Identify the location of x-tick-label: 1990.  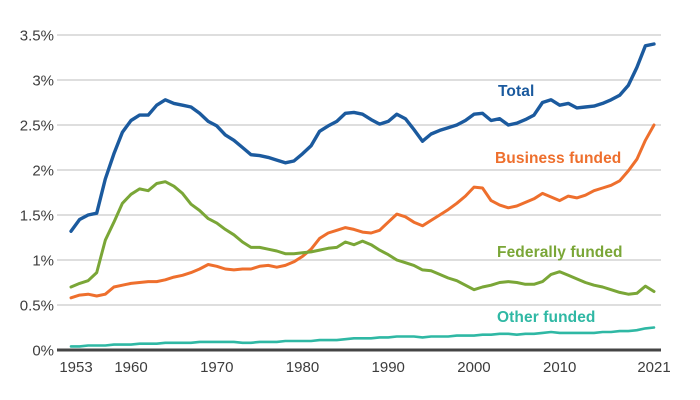
(388, 367).